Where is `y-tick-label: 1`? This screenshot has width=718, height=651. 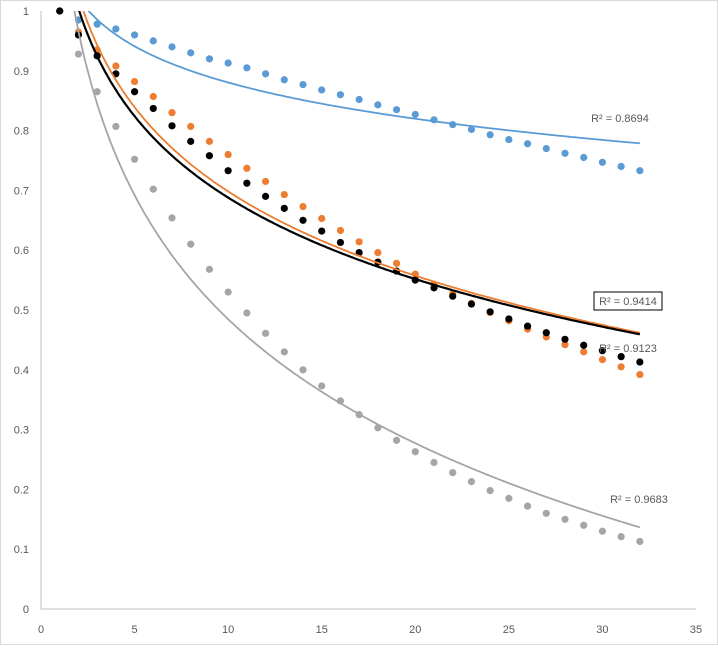
y-tick-label: 1 is located at coordinates (26, 12).